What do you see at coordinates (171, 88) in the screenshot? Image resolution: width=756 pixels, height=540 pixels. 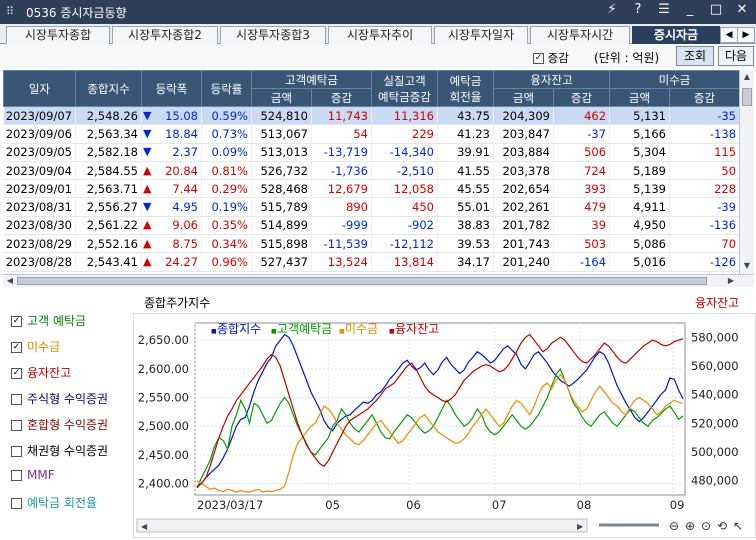 I see `header-change: 등락폭` at bounding box center [171, 88].